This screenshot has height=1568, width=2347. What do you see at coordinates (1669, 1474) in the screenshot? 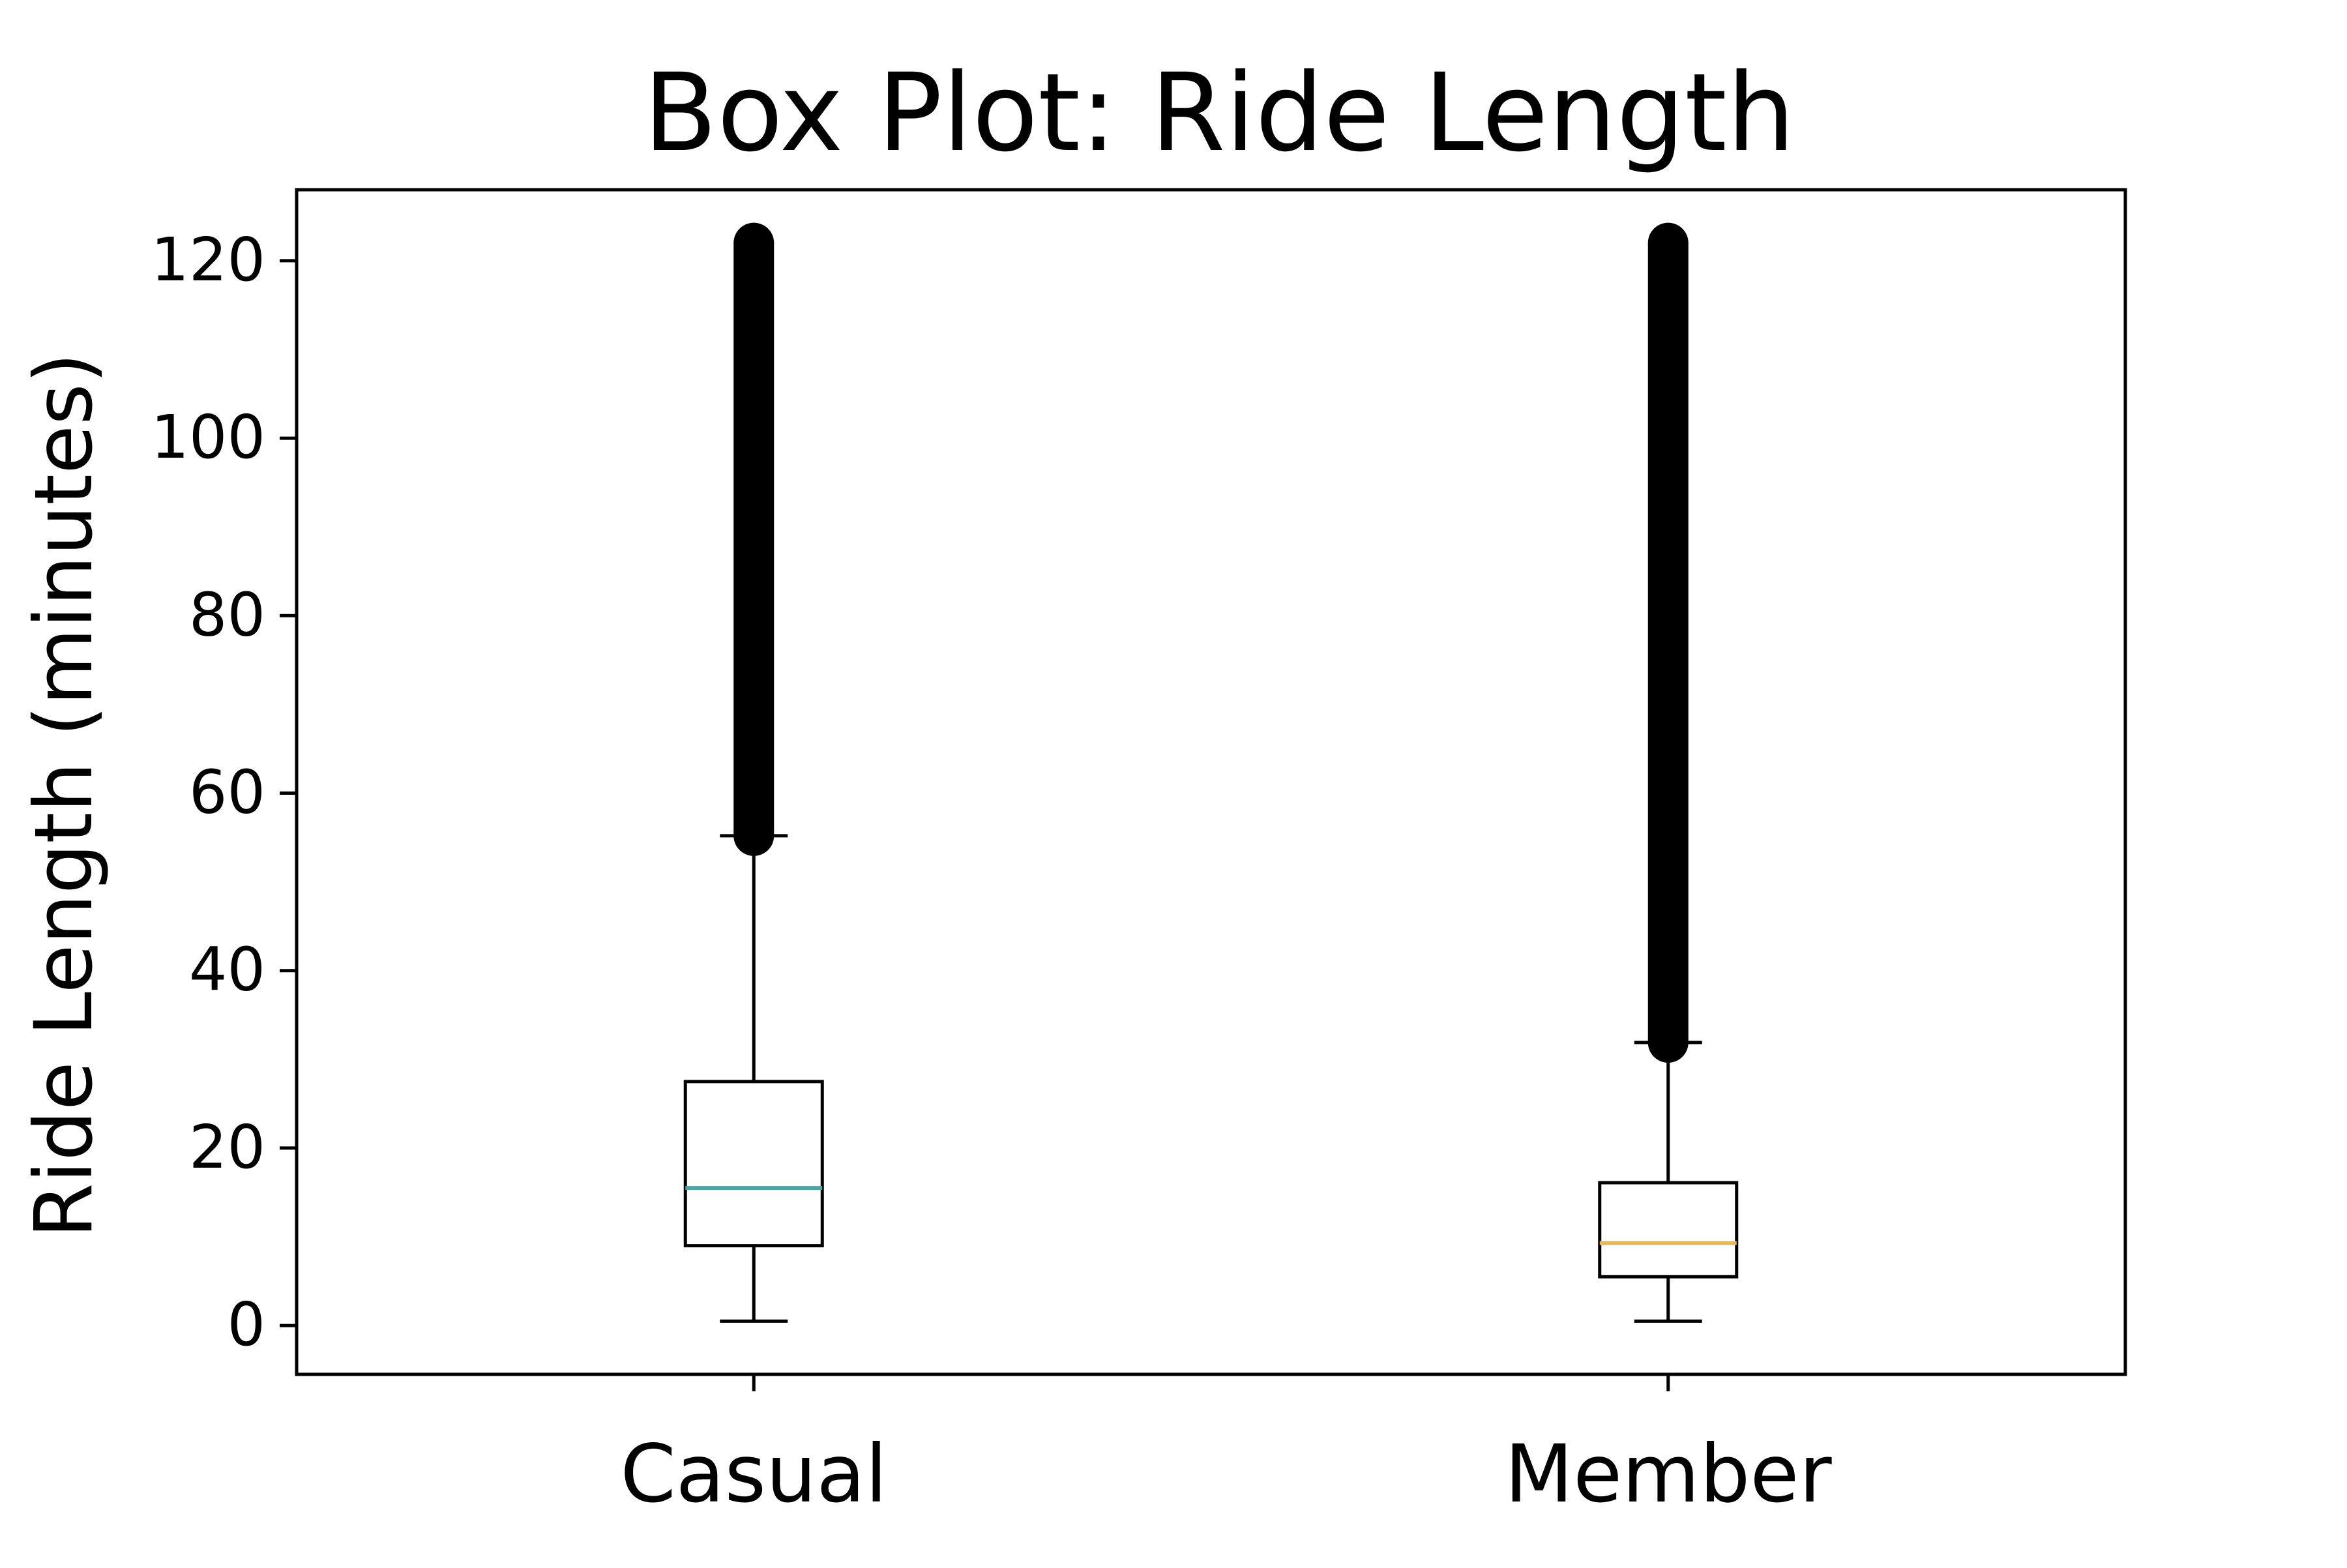
I see `x-tick-label: Member` at bounding box center [1669, 1474].